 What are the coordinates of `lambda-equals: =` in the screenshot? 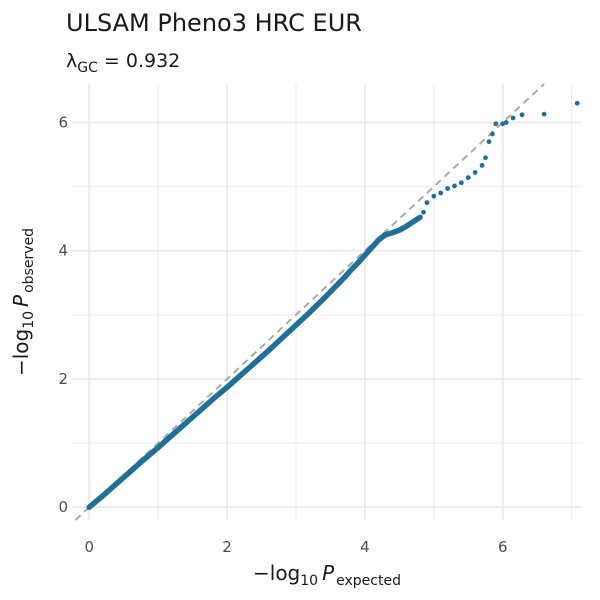 It's located at (112, 61).